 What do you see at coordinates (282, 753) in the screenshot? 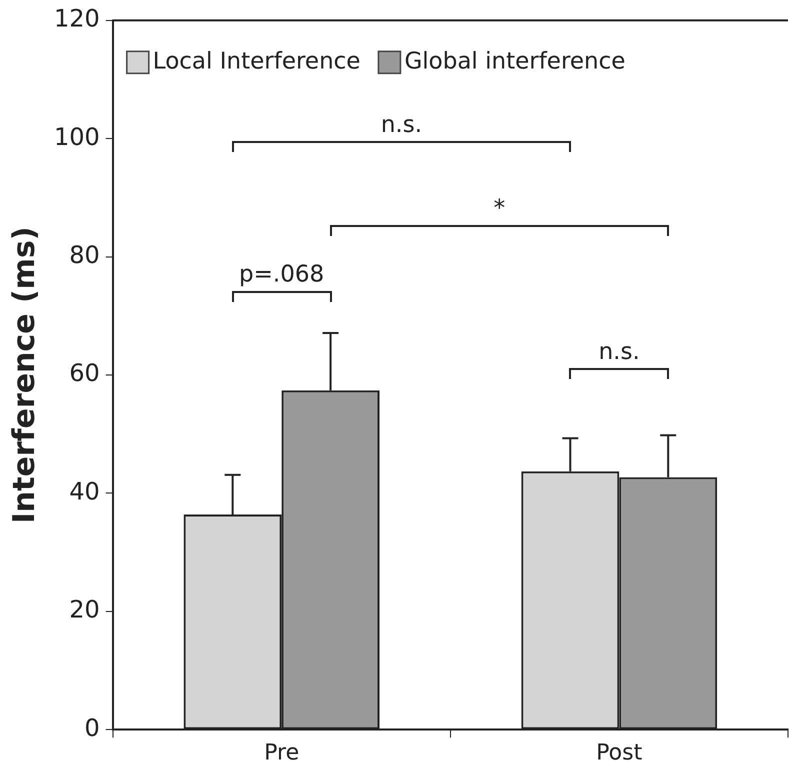
I see `x-tick-label: Pre` at bounding box center [282, 753].